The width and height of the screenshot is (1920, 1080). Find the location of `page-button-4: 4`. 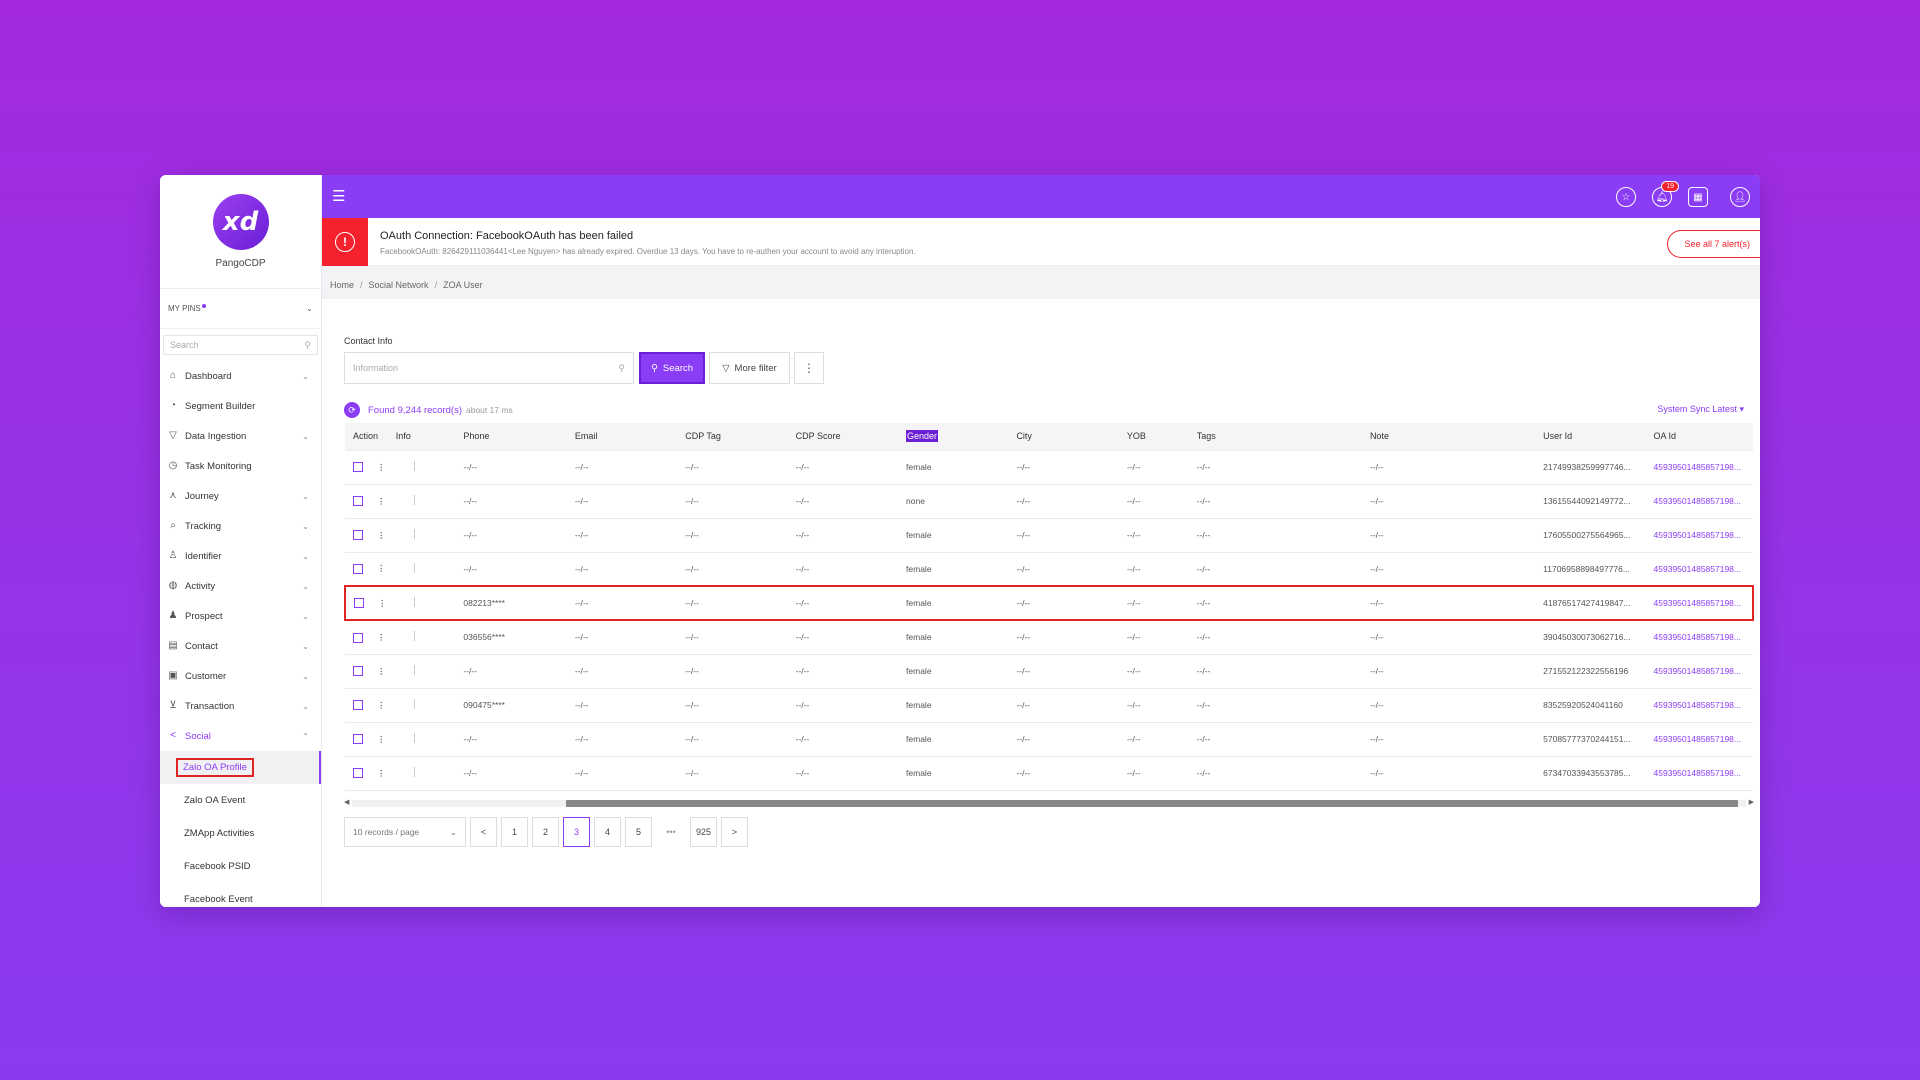

page-button-4: 4 is located at coordinates (607, 832).